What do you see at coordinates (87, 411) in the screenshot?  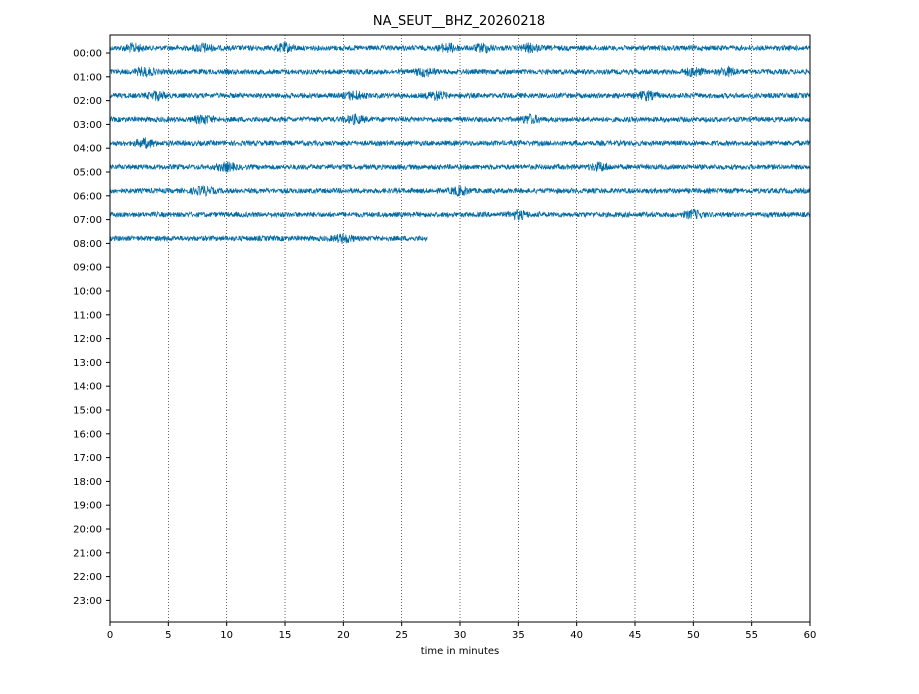 I see `y-tick-label: 15:00` at bounding box center [87, 411].